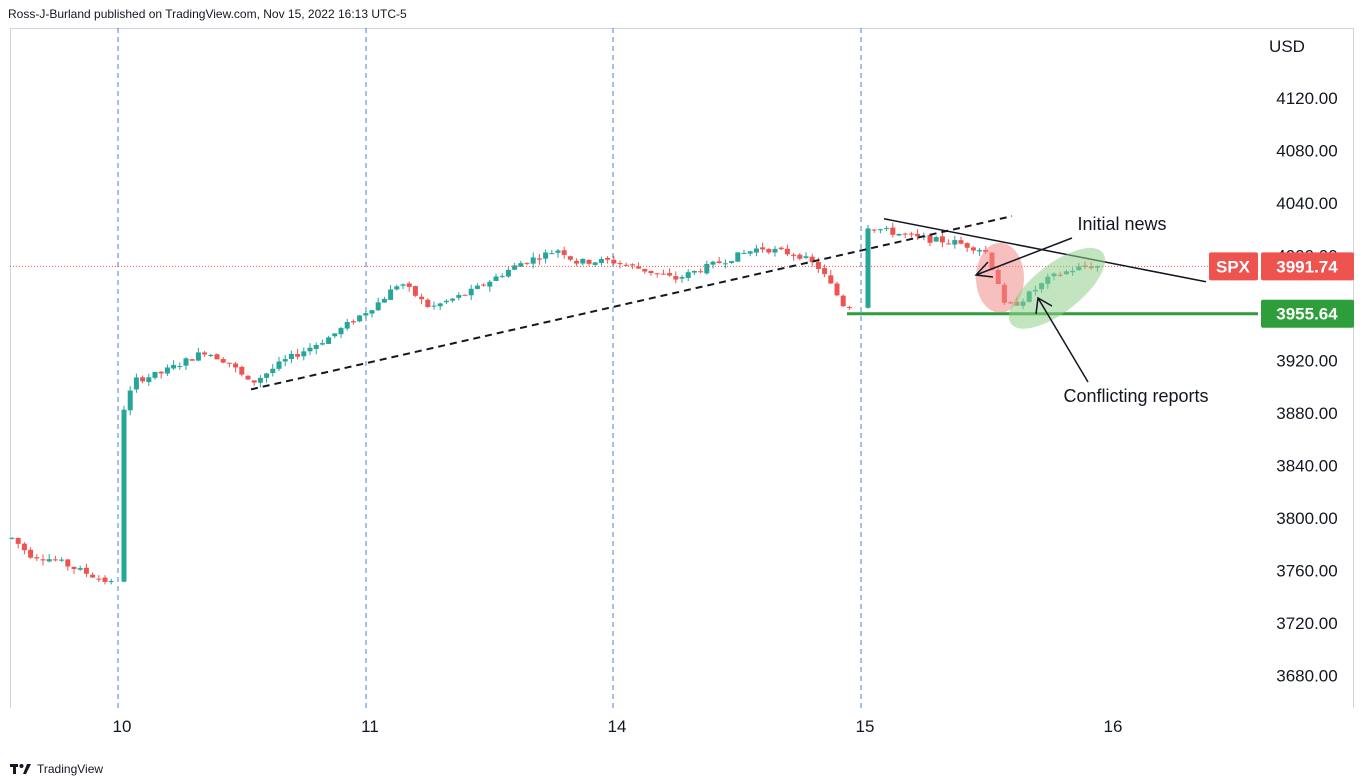 Image resolution: width=1368 pixels, height=784 pixels. I want to click on initial-news-highlight, so click(1000, 277).